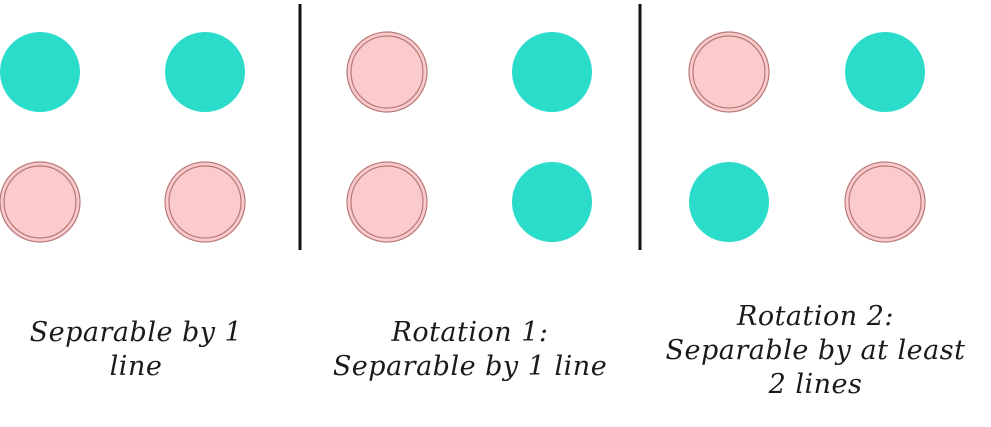  What do you see at coordinates (205, 202) in the screenshot?
I see `panel-1-dot-r2c2-pink` at bounding box center [205, 202].